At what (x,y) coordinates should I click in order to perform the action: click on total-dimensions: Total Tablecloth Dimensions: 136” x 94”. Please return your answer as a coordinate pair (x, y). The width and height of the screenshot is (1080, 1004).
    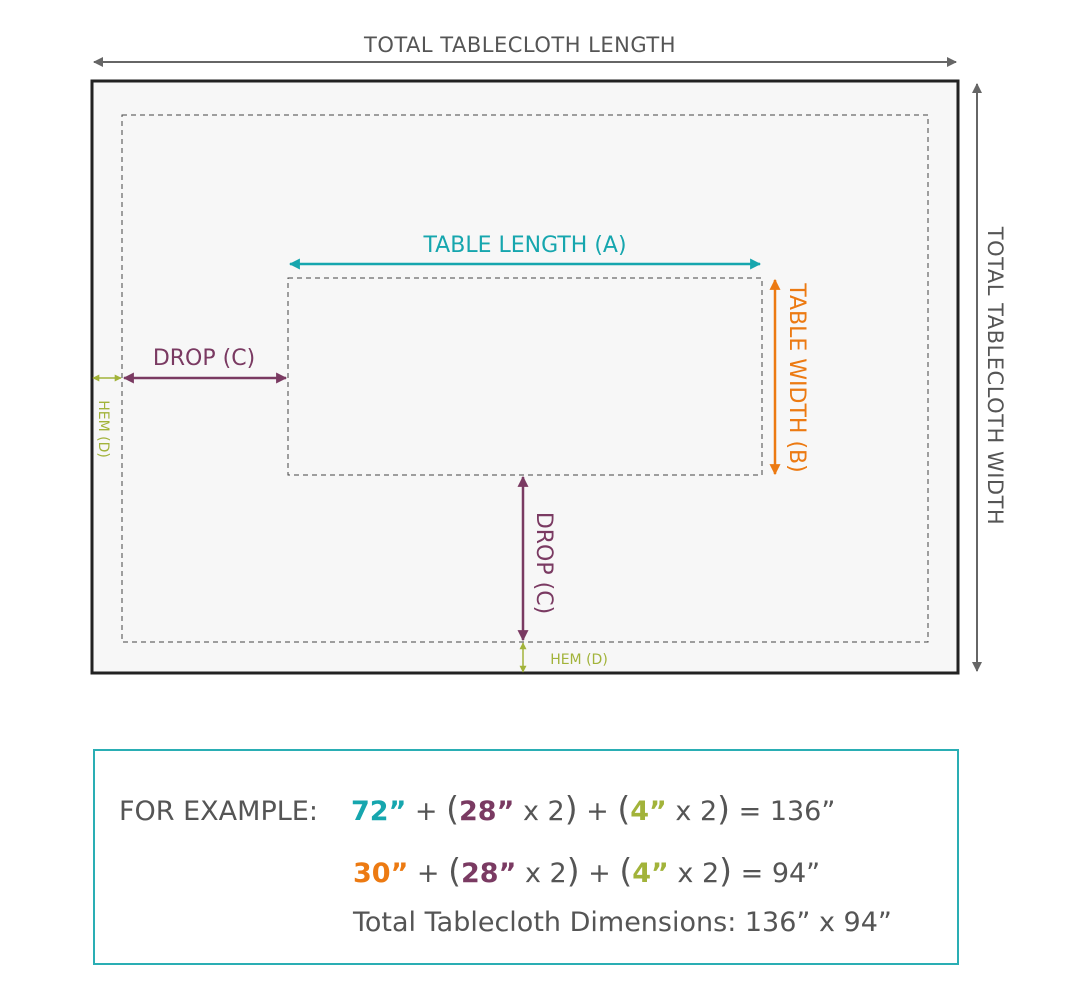
    Looking at the image, I should click on (622, 922).